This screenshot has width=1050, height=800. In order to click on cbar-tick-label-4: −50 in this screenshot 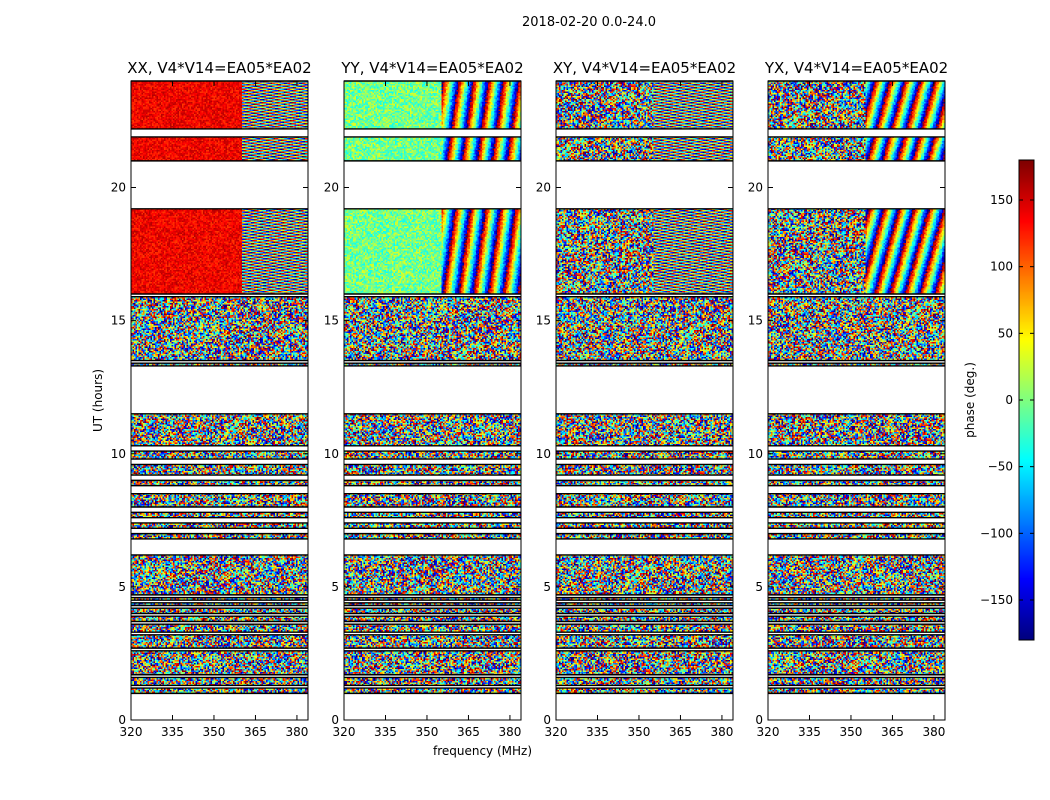, I will do `click(1000, 467)`.